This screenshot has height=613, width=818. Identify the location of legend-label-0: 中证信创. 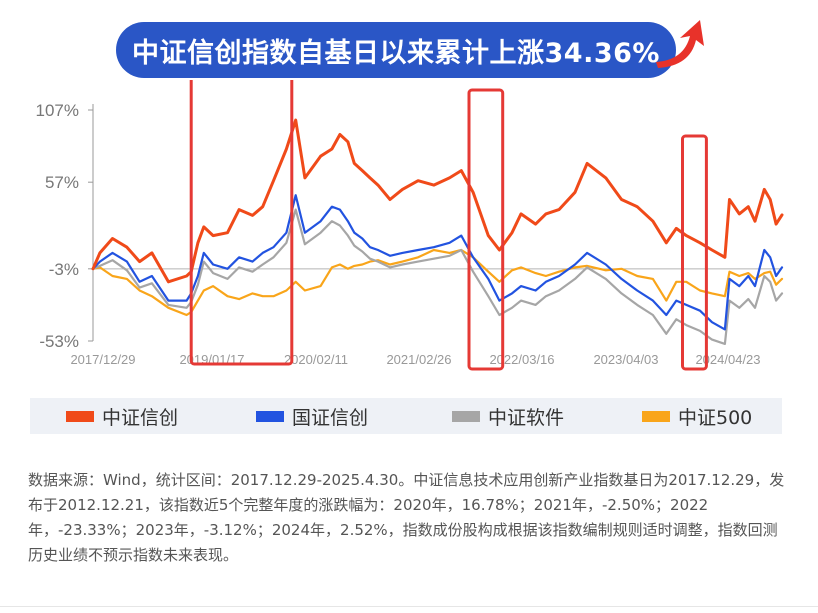
(140, 417).